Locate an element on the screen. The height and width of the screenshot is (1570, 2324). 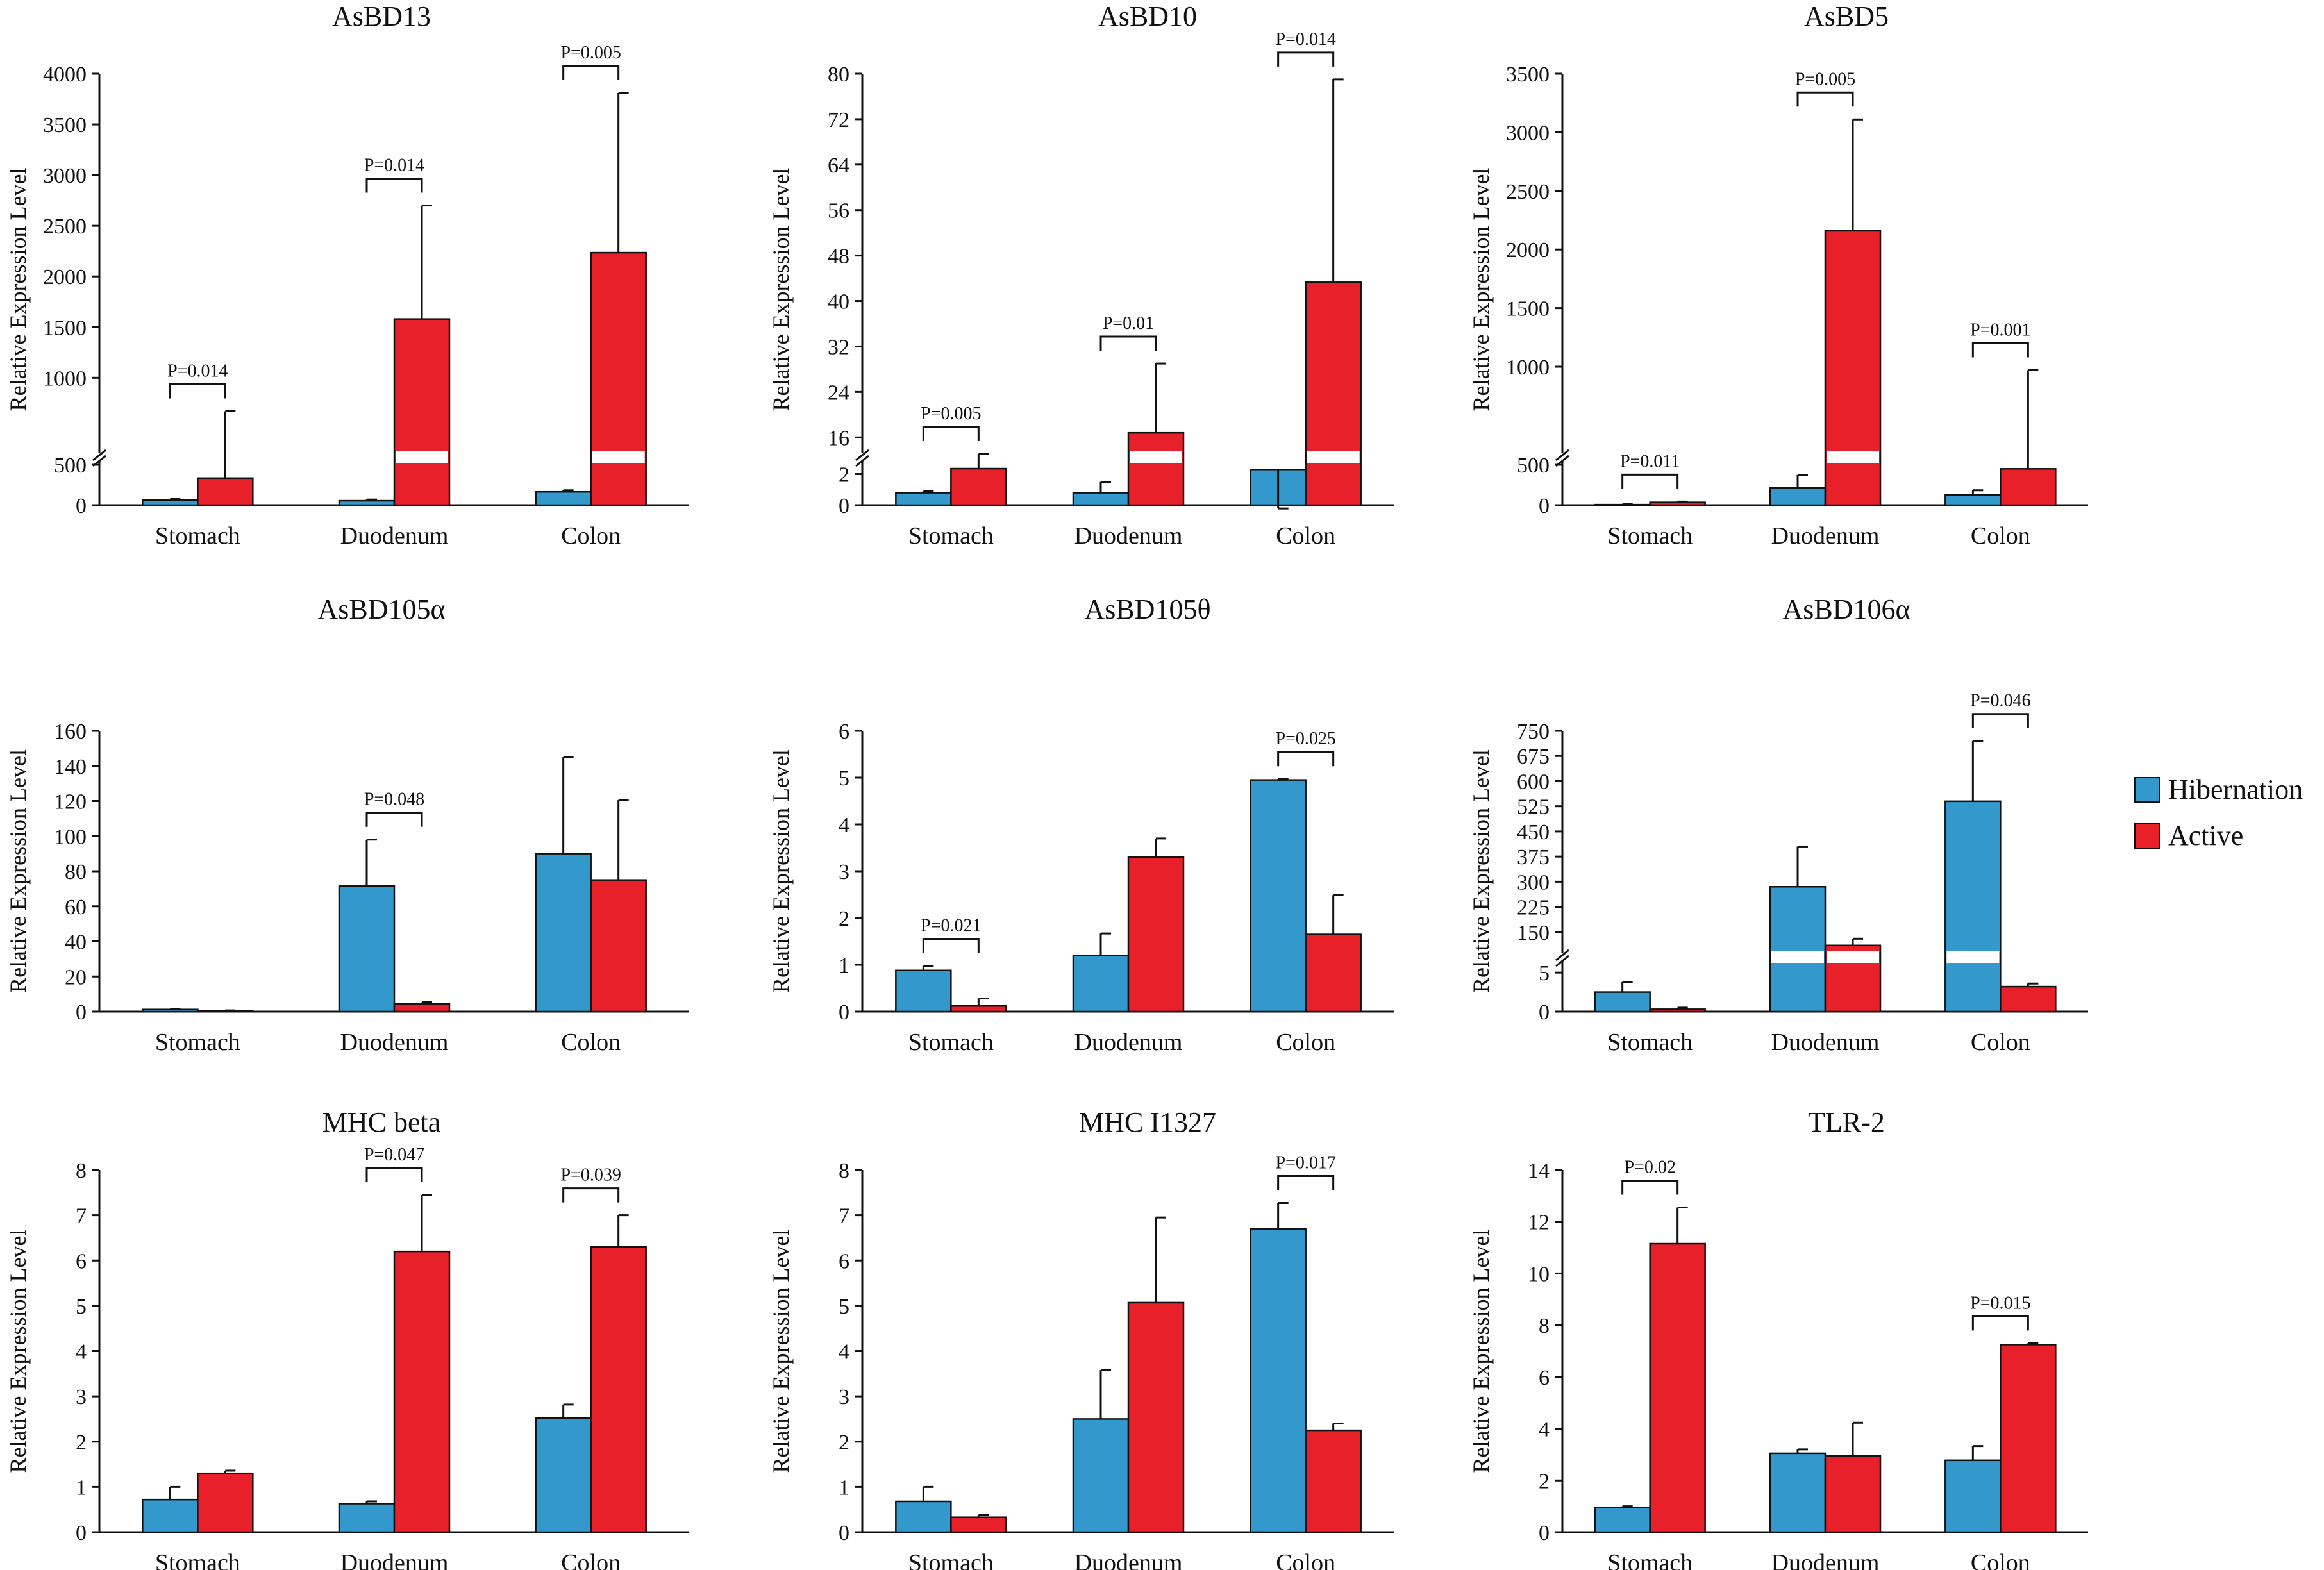
p-value-label: P=0.011 is located at coordinates (1650, 461).